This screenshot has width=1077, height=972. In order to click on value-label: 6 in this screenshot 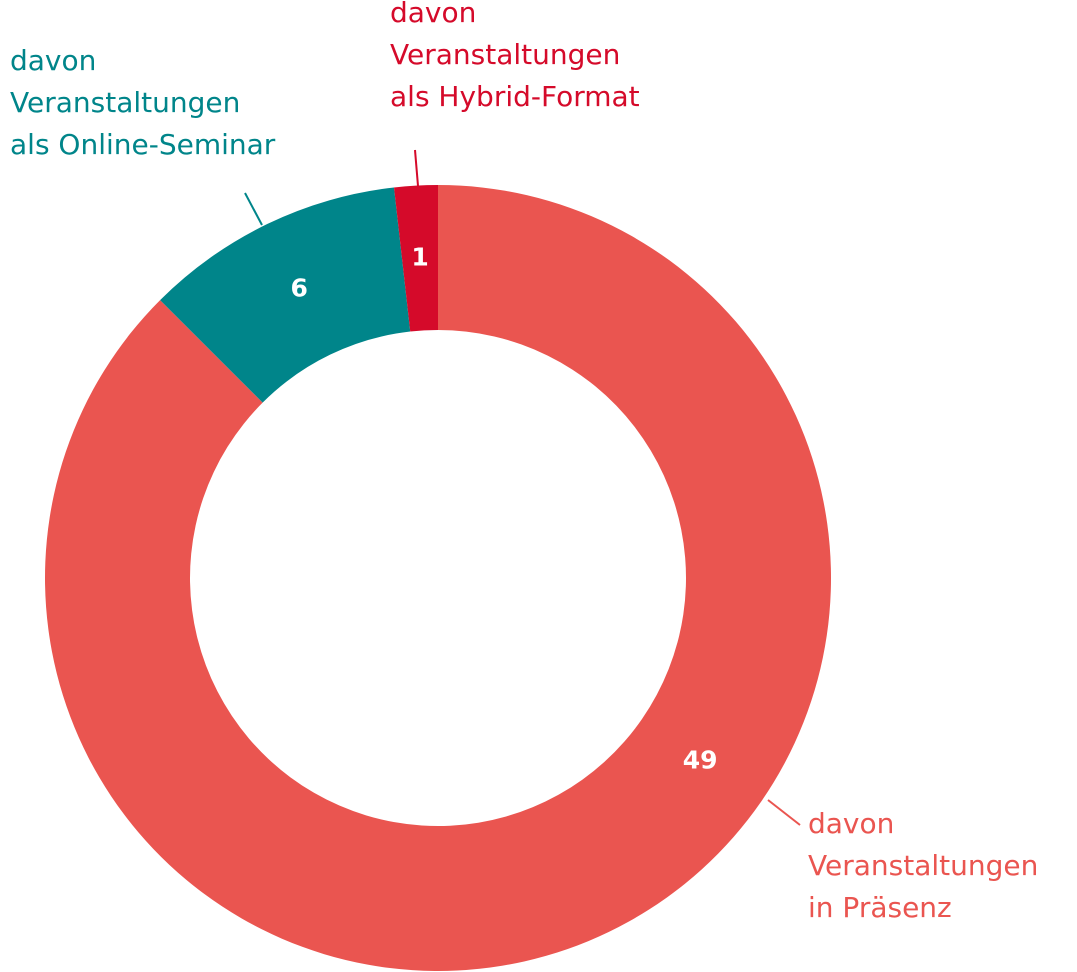, I will do `click(298, 288)`.